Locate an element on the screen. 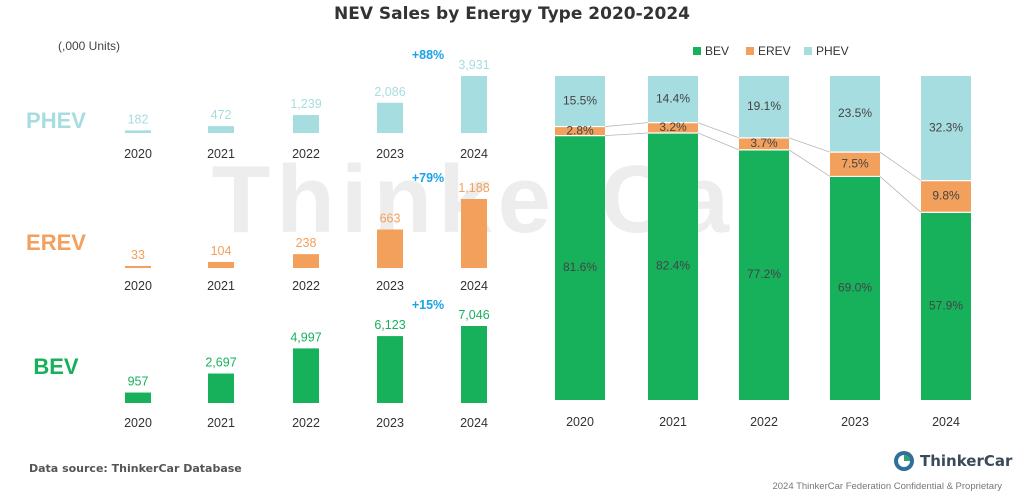  erev-segment-2024 is located at coordinates (946, 196).